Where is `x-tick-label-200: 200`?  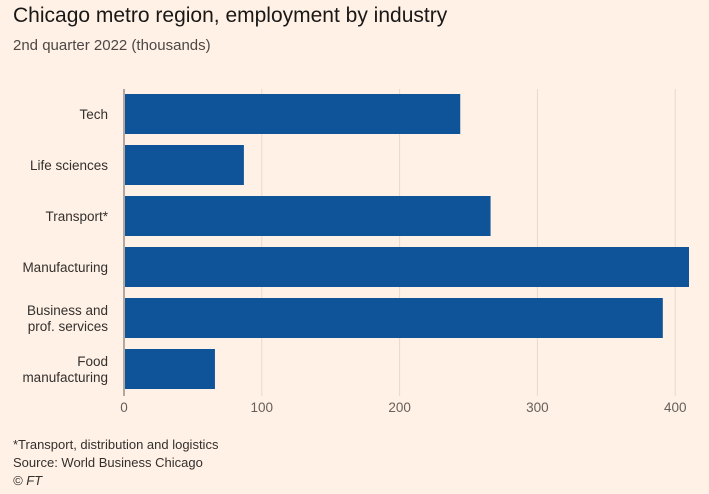
x-tick-label-200: 200 is located at coordinates (399, 407).